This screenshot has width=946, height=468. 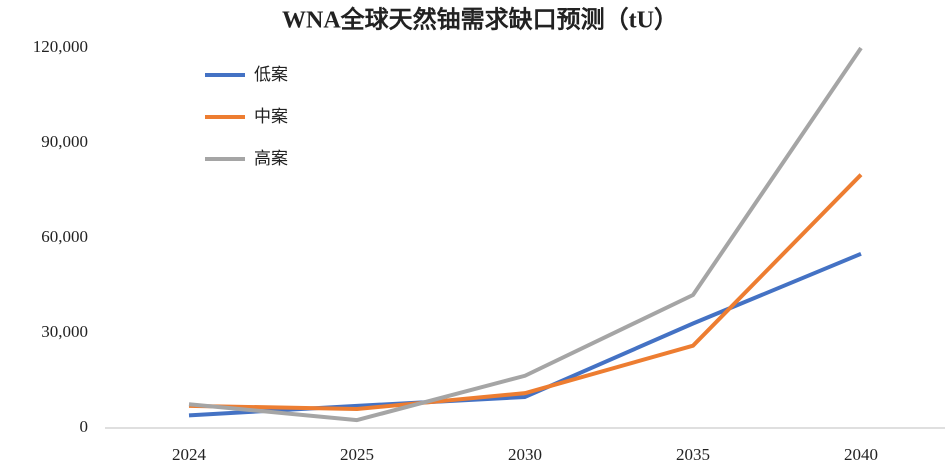 What do you see at coordinates (480, 20) in the screenshot?
I see `chart-title: WNA全球天然铀需求缺口预测（tU）` at bounding box center [480, 20].